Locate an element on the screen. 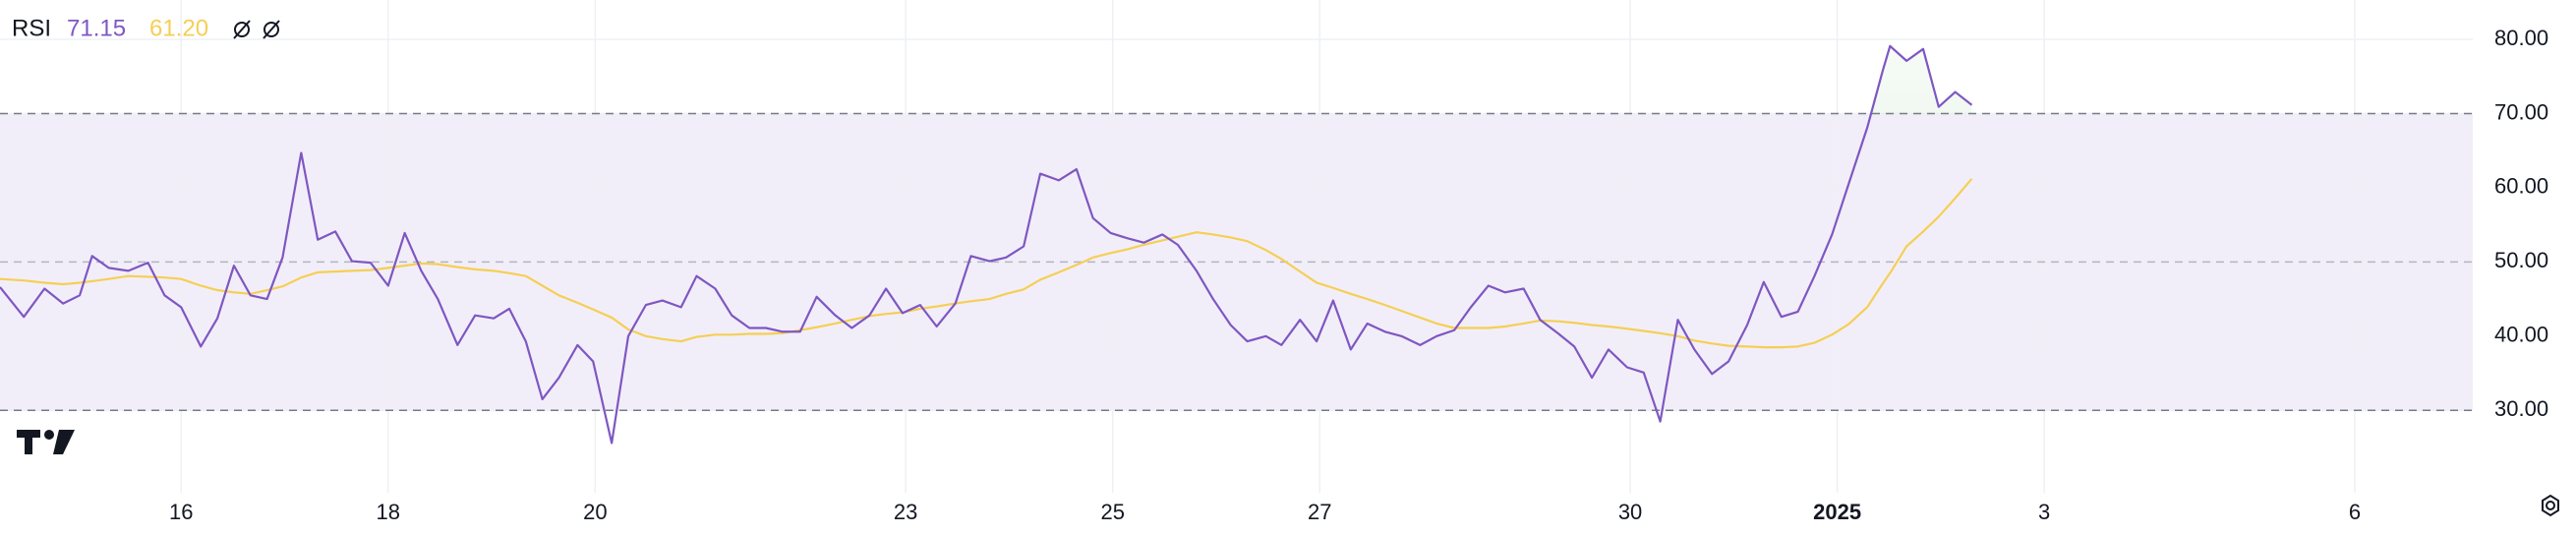 This screenshot has width=2576, height=535. x-tick-label: 30 is located at coordinates (1630, 512).